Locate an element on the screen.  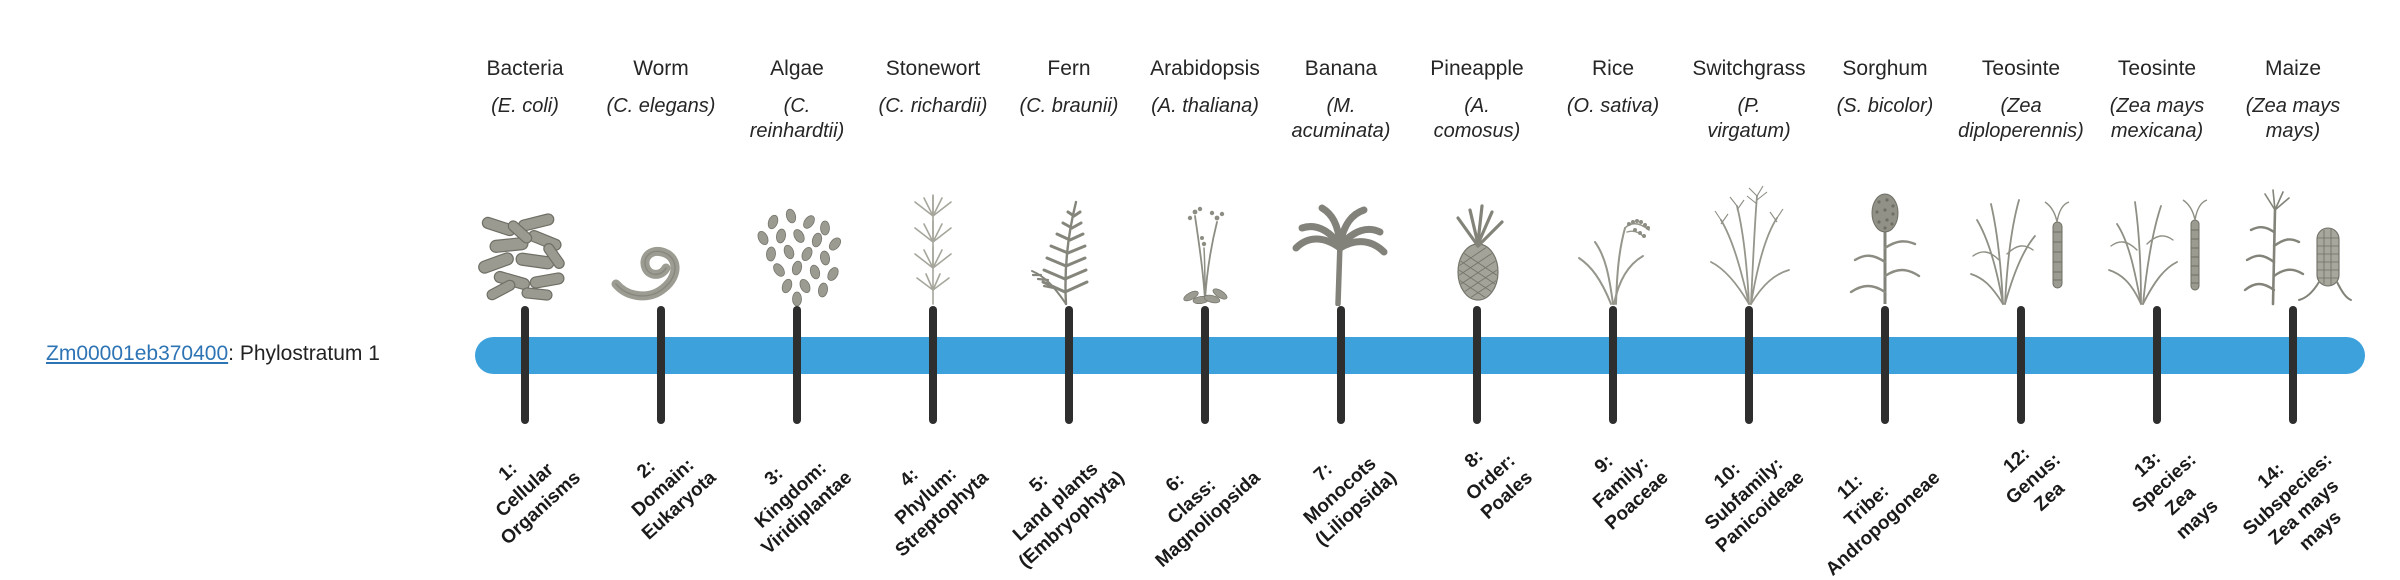
species-scientific-name: (E. coli) is located at coordinates (525, 106).